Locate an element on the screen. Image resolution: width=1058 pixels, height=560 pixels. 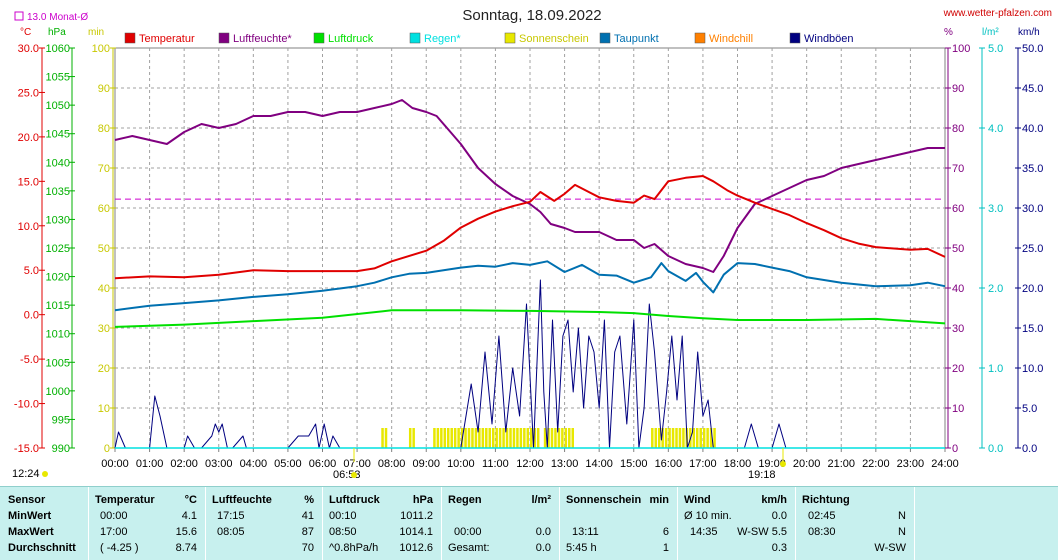
x-tick-label: 18:00 is located at coordinates (738, 464).